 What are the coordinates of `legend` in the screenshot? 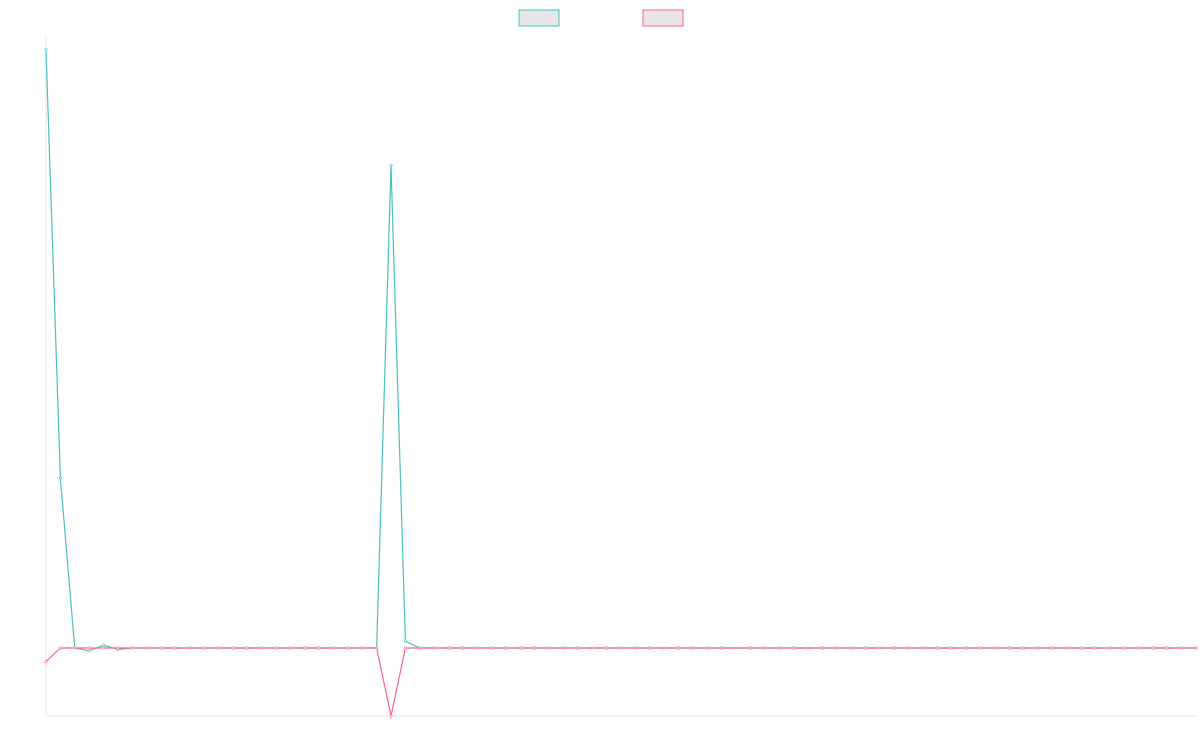 It's located at (601, 18).